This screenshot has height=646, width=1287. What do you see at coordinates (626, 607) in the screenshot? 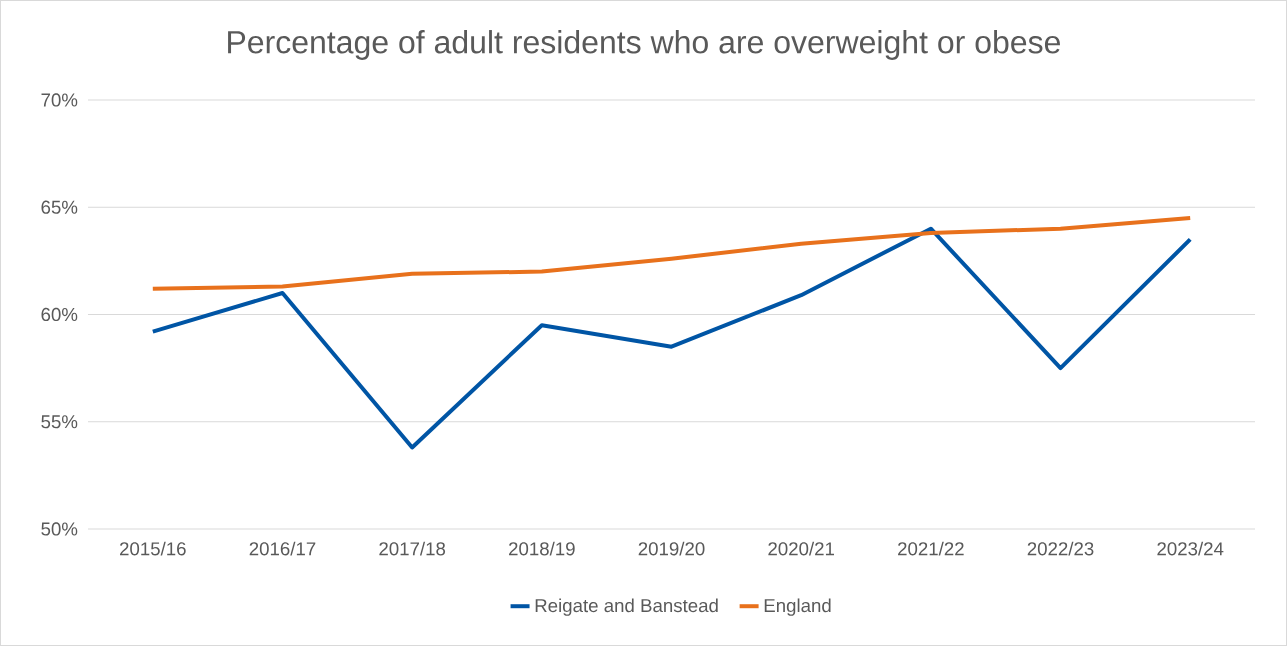
I see `legend-label: Reigate and Banstead` at bounding box center [626, 607].